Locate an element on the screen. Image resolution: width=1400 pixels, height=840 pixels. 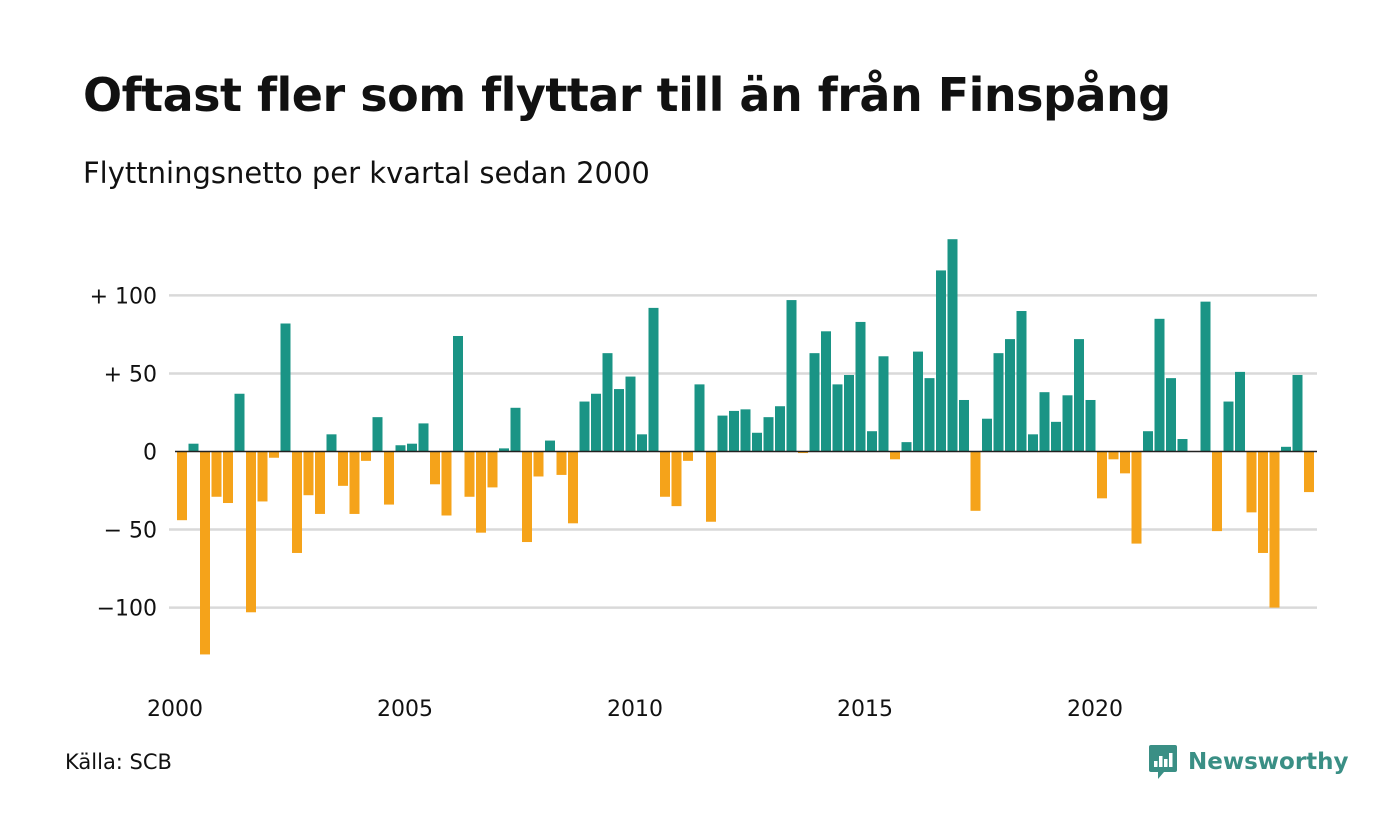
x-tick-label: 2015 is located at coordinates (865, 709).